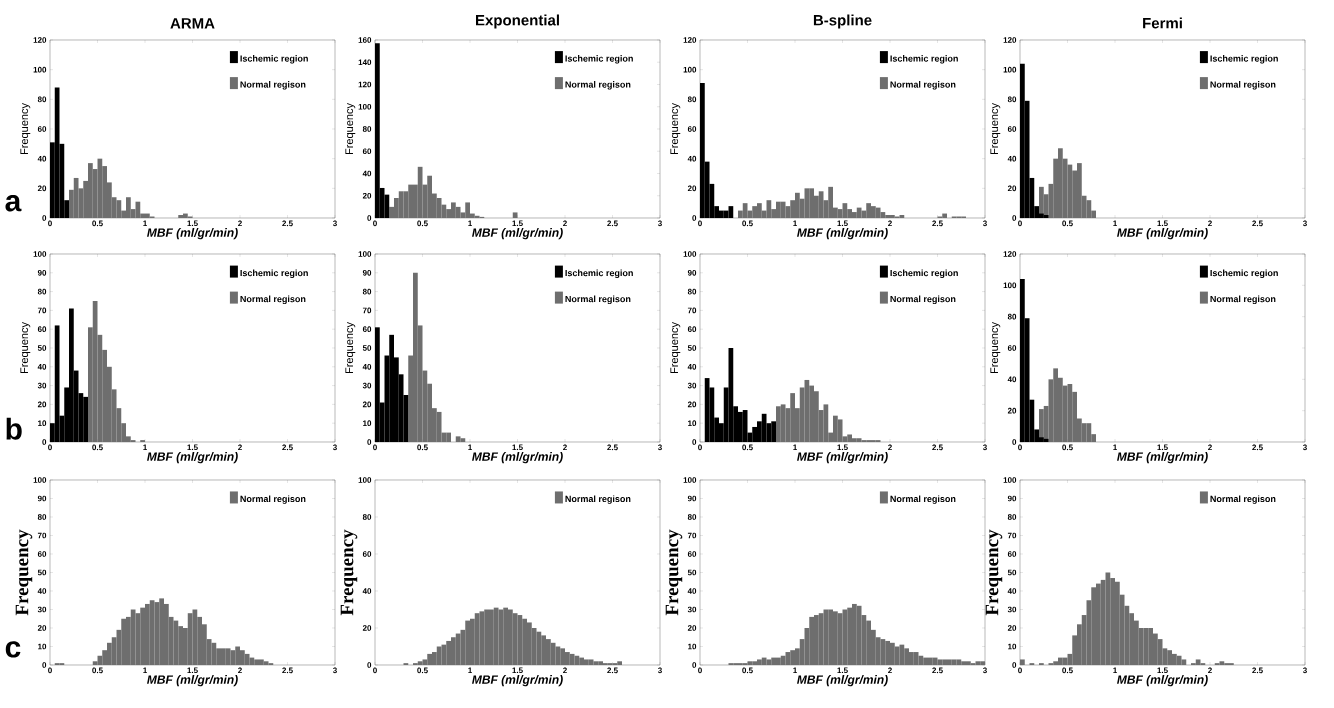  What do you see at coordinates (365, 62) in the screenshot?
I see `y-tick-label: 140` at bounding box center [365, 62].